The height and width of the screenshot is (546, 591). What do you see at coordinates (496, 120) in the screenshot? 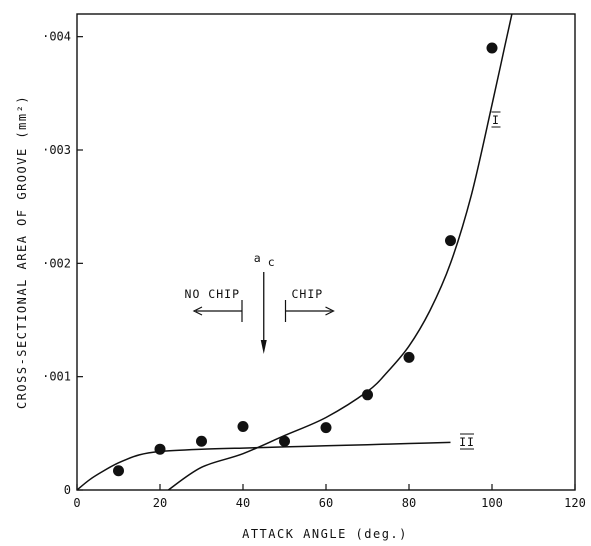
I see `curve-label-i: I` at bounding box center [496, 120].